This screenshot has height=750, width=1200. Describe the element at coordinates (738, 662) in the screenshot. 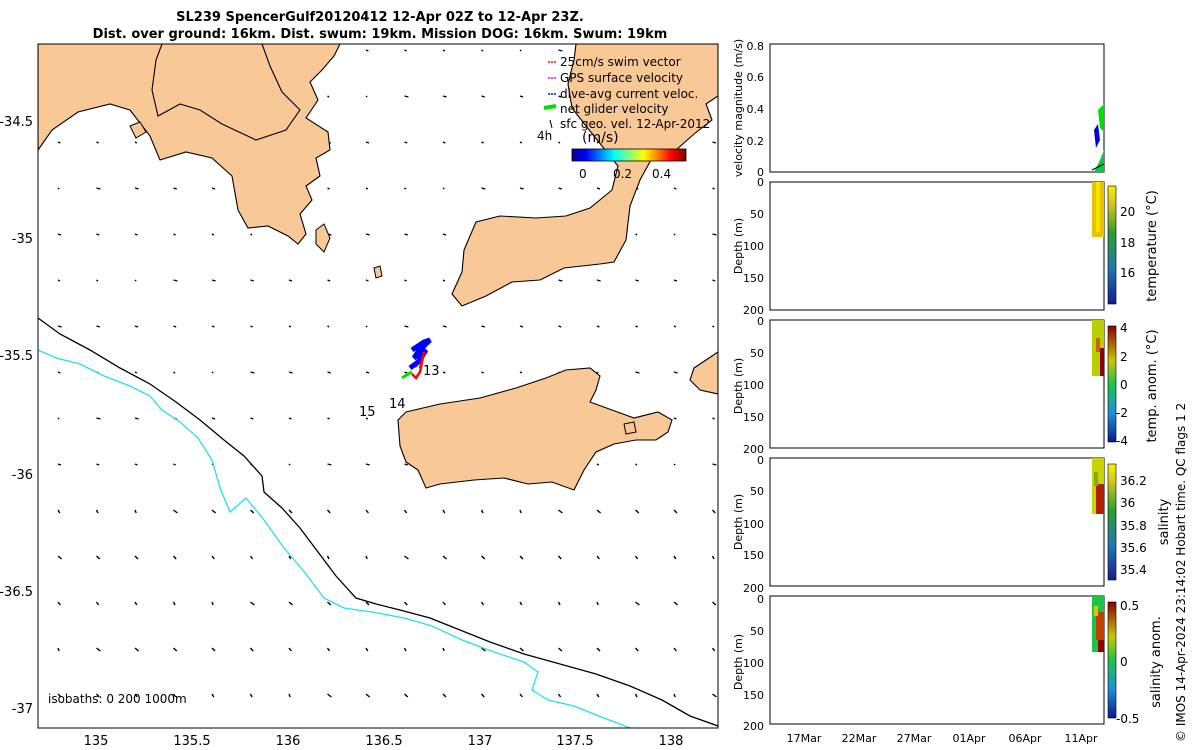

I see `y-axis-label: Depth (m)` at that location.